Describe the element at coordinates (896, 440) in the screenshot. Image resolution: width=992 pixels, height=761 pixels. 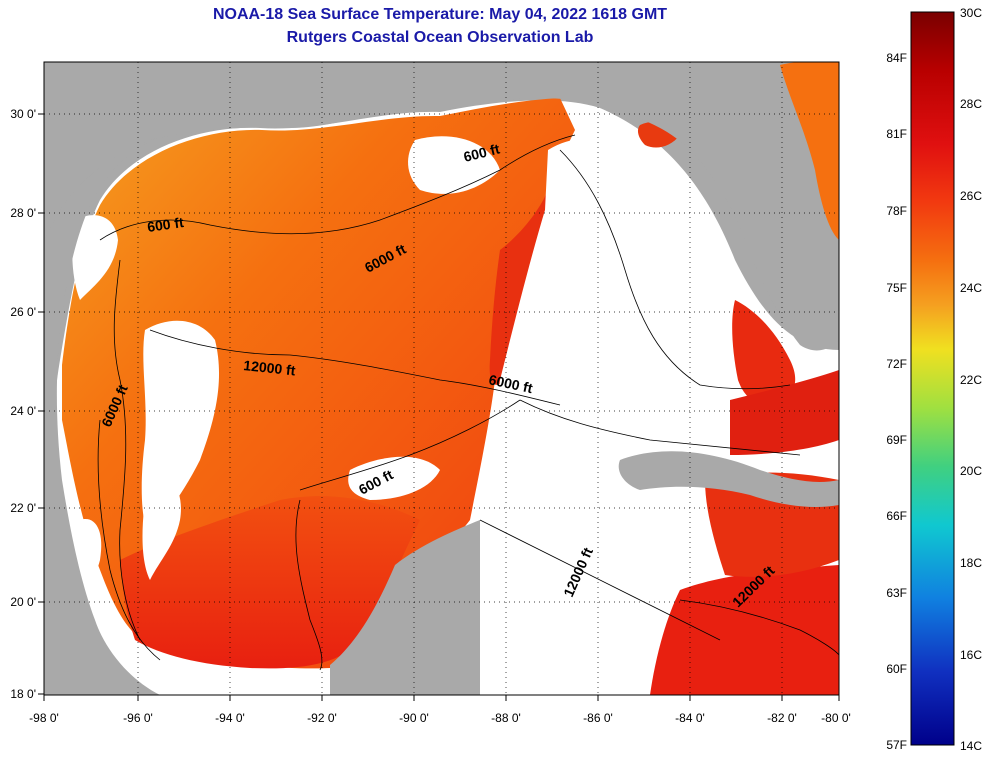
I see `fahrenheit-label: 69F` at that location.